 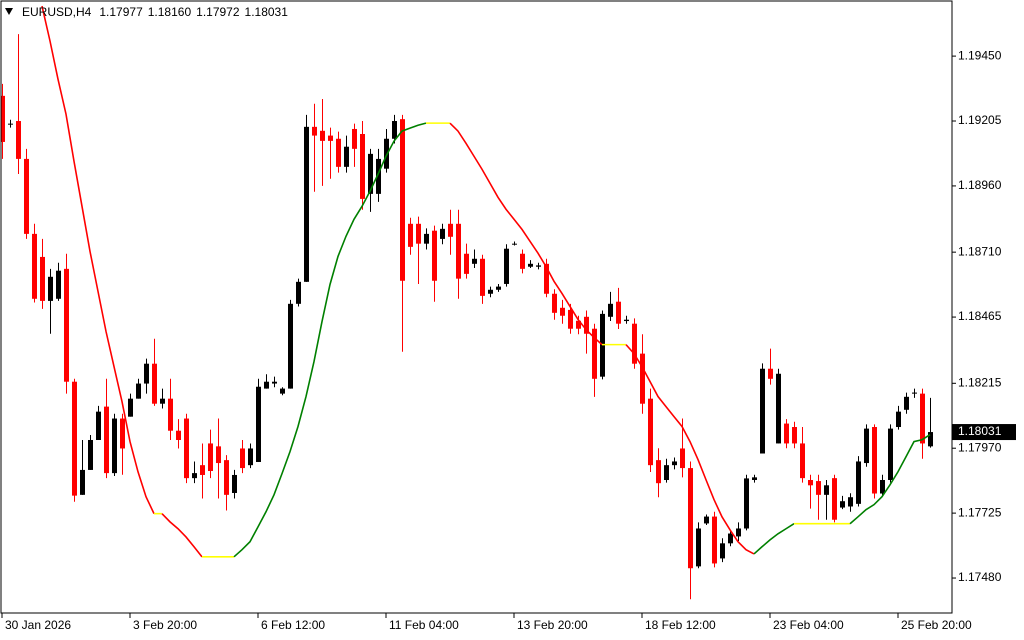 What do you see at coordinates (808, 625) in the screenshot?
I see `x-tick-label: 23 Feb 04:00` at bounding box center [808, 625].